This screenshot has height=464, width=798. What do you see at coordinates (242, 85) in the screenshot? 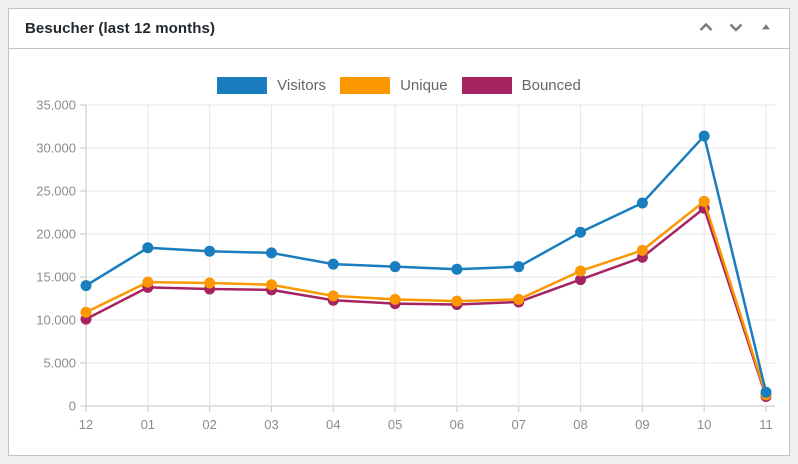
I see `legend-swatch-visitors` at bounding box center [242, 85].